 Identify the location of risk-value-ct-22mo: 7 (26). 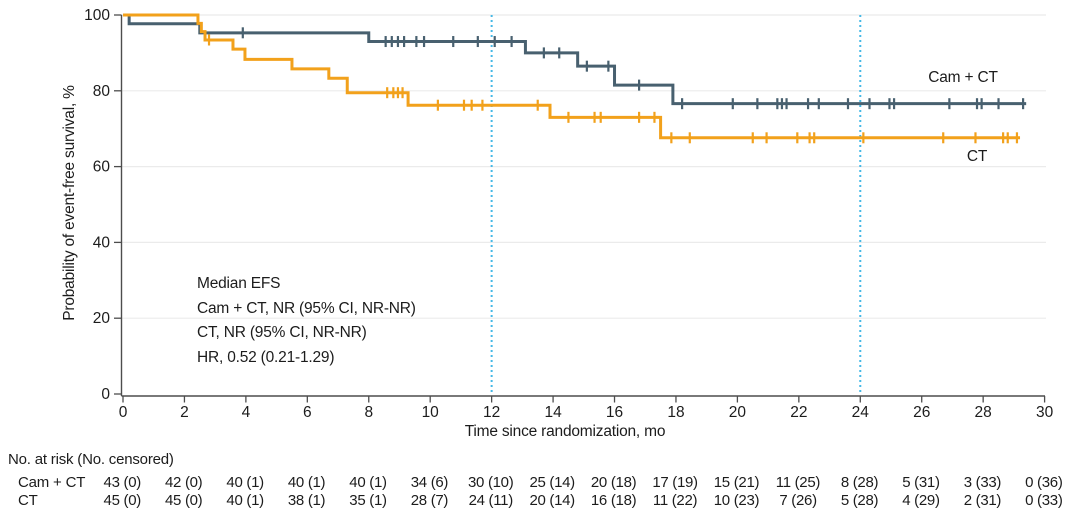
(798, 500).